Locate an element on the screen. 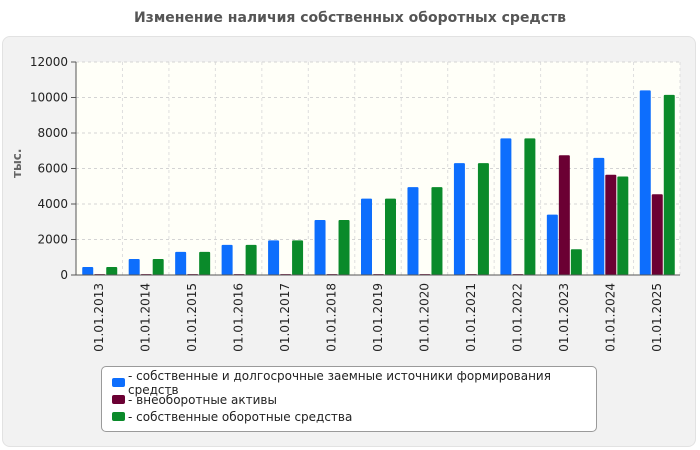 Image resolution: width=700 pixels, height=450 pixels. y-tick-label: 2000 is located at coordinates (52, 240).